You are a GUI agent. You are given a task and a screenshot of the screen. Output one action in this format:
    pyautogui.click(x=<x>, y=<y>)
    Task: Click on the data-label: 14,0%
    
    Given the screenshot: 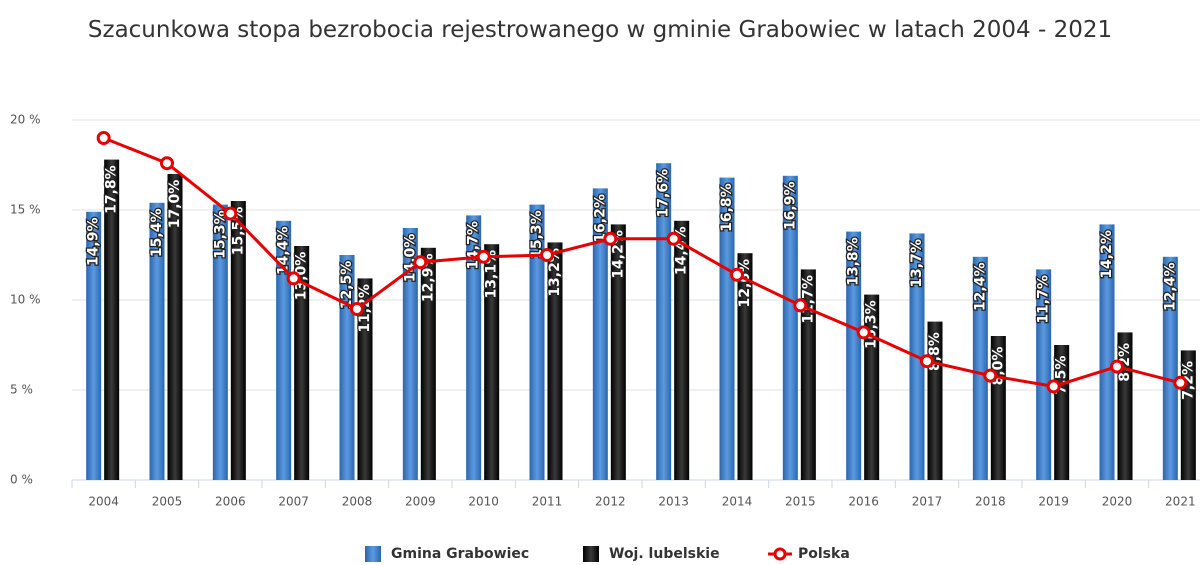 What is the action you would take?
    pyautogui.click(x=410, y=258)
    